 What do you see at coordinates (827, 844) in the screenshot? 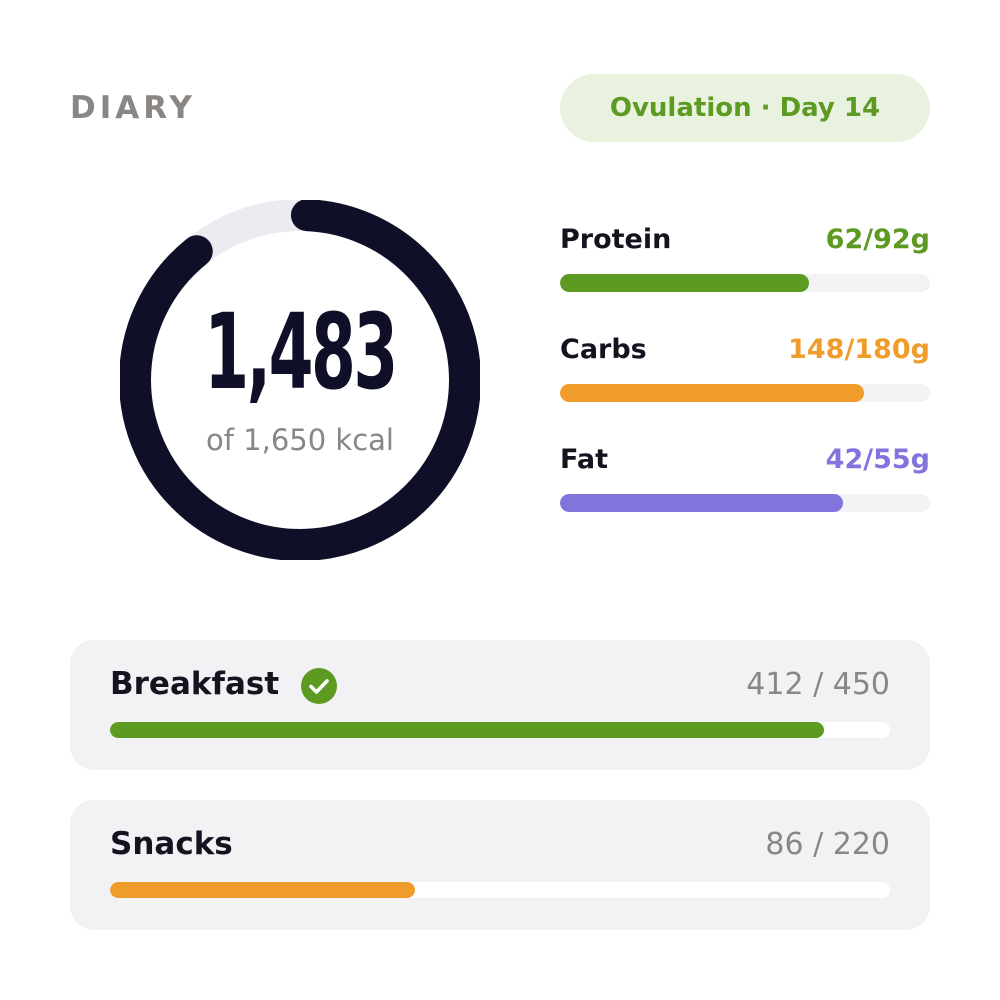
I see `meal-calories: 86 / 220` at bounding box center [827, 844].